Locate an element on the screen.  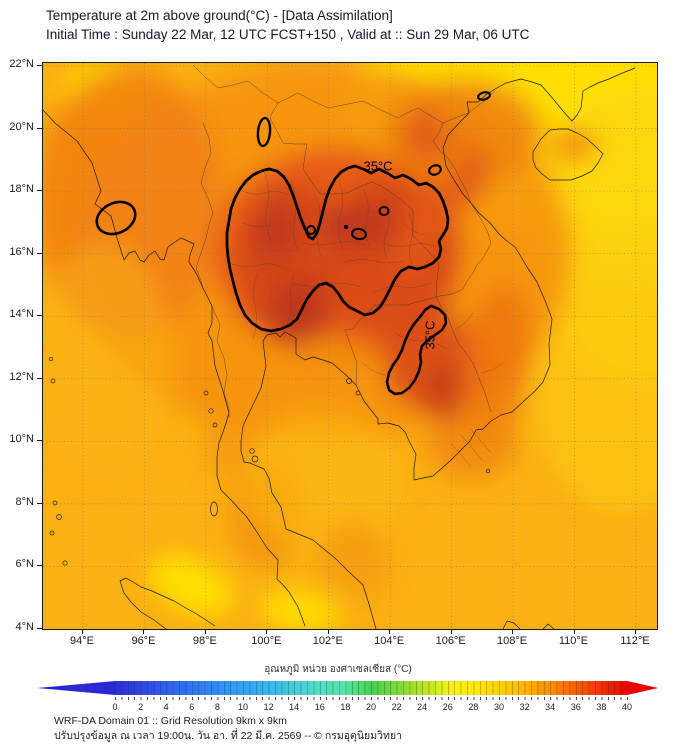
lat-tick-label: 14°N is located at coordinates (21, 314).